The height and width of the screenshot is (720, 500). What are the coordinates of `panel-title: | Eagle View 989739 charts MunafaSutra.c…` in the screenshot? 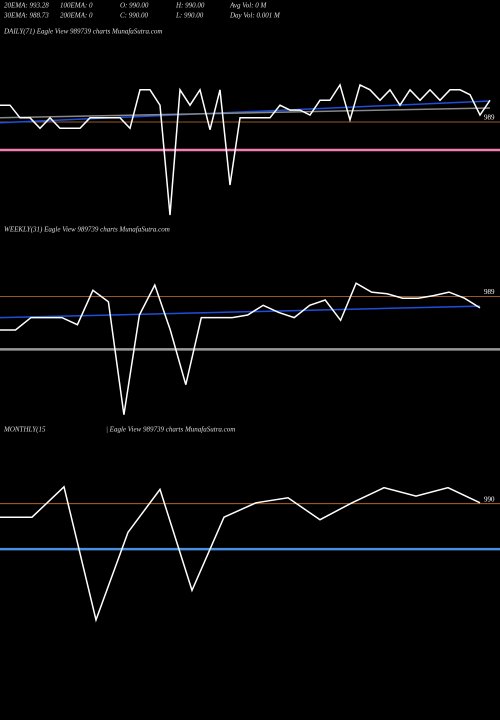 It's located at (170, 430).